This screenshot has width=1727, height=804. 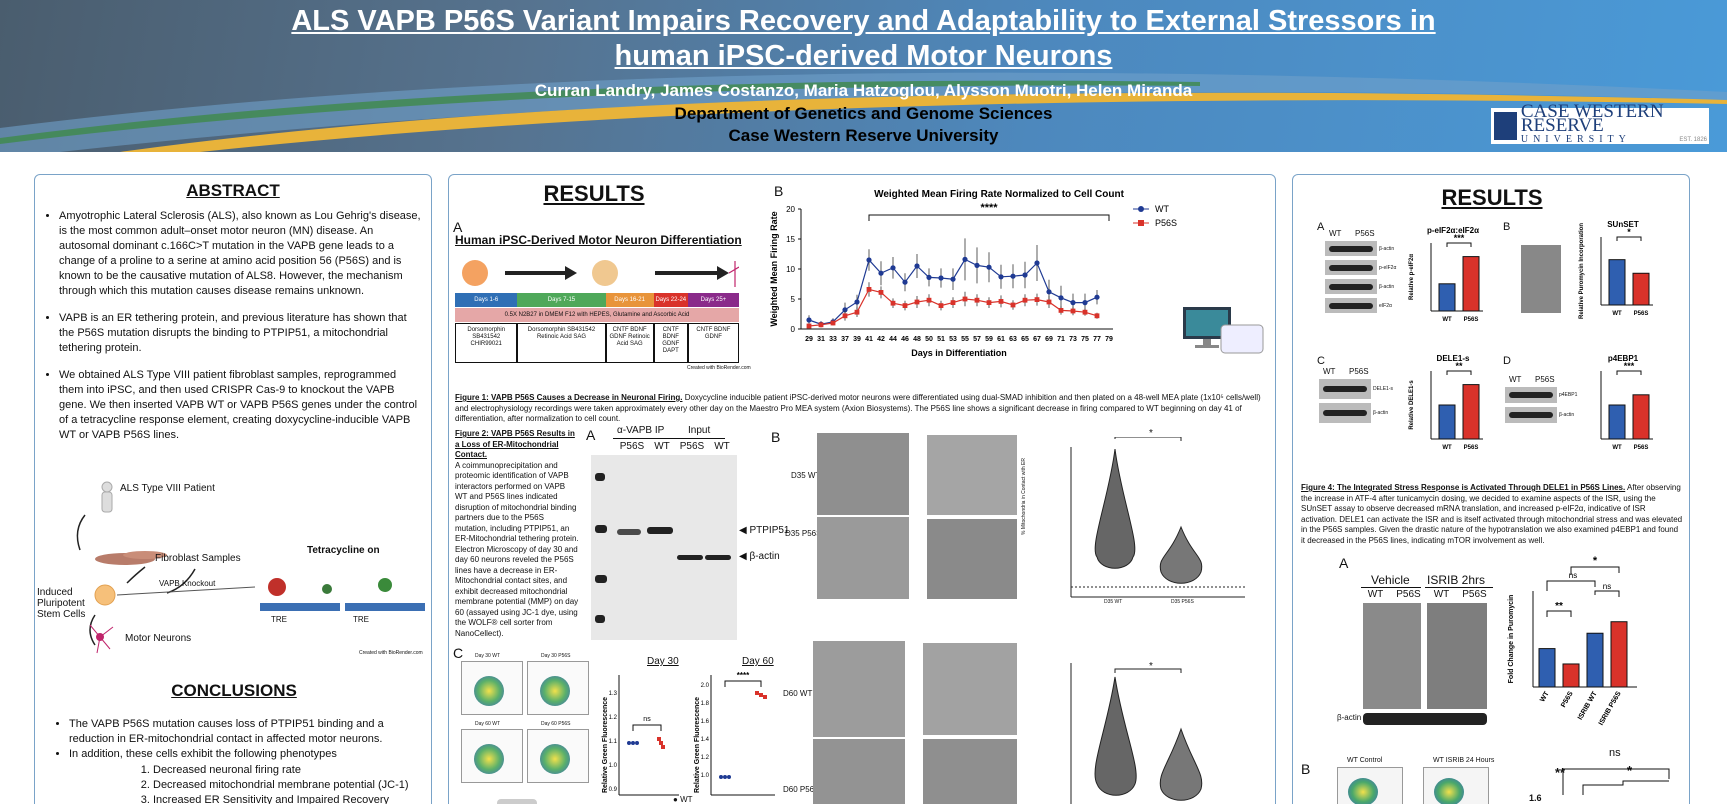 What do you see at coordinates (492, 756) in the screenshot?
I see `facs-plot` at bounding box center [492, 756].